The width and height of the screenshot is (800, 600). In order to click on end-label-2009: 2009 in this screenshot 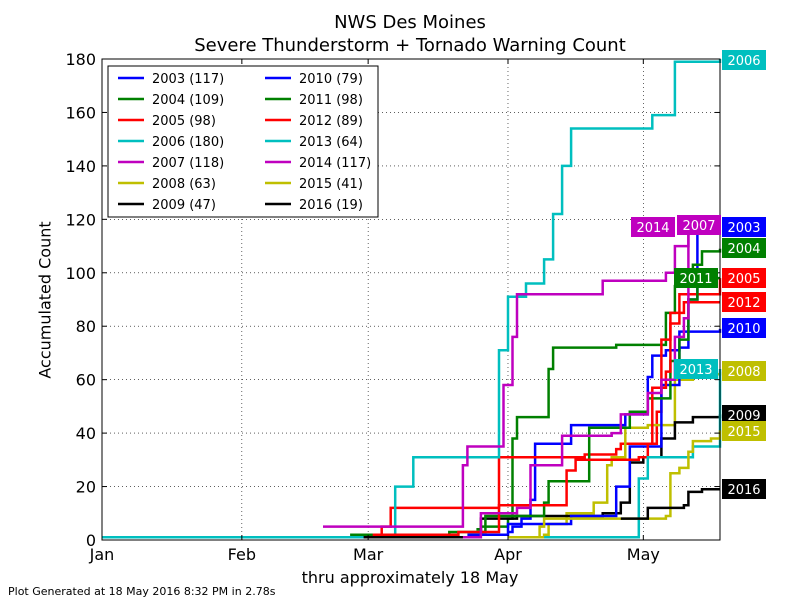, I will do `click(743, 416)`.